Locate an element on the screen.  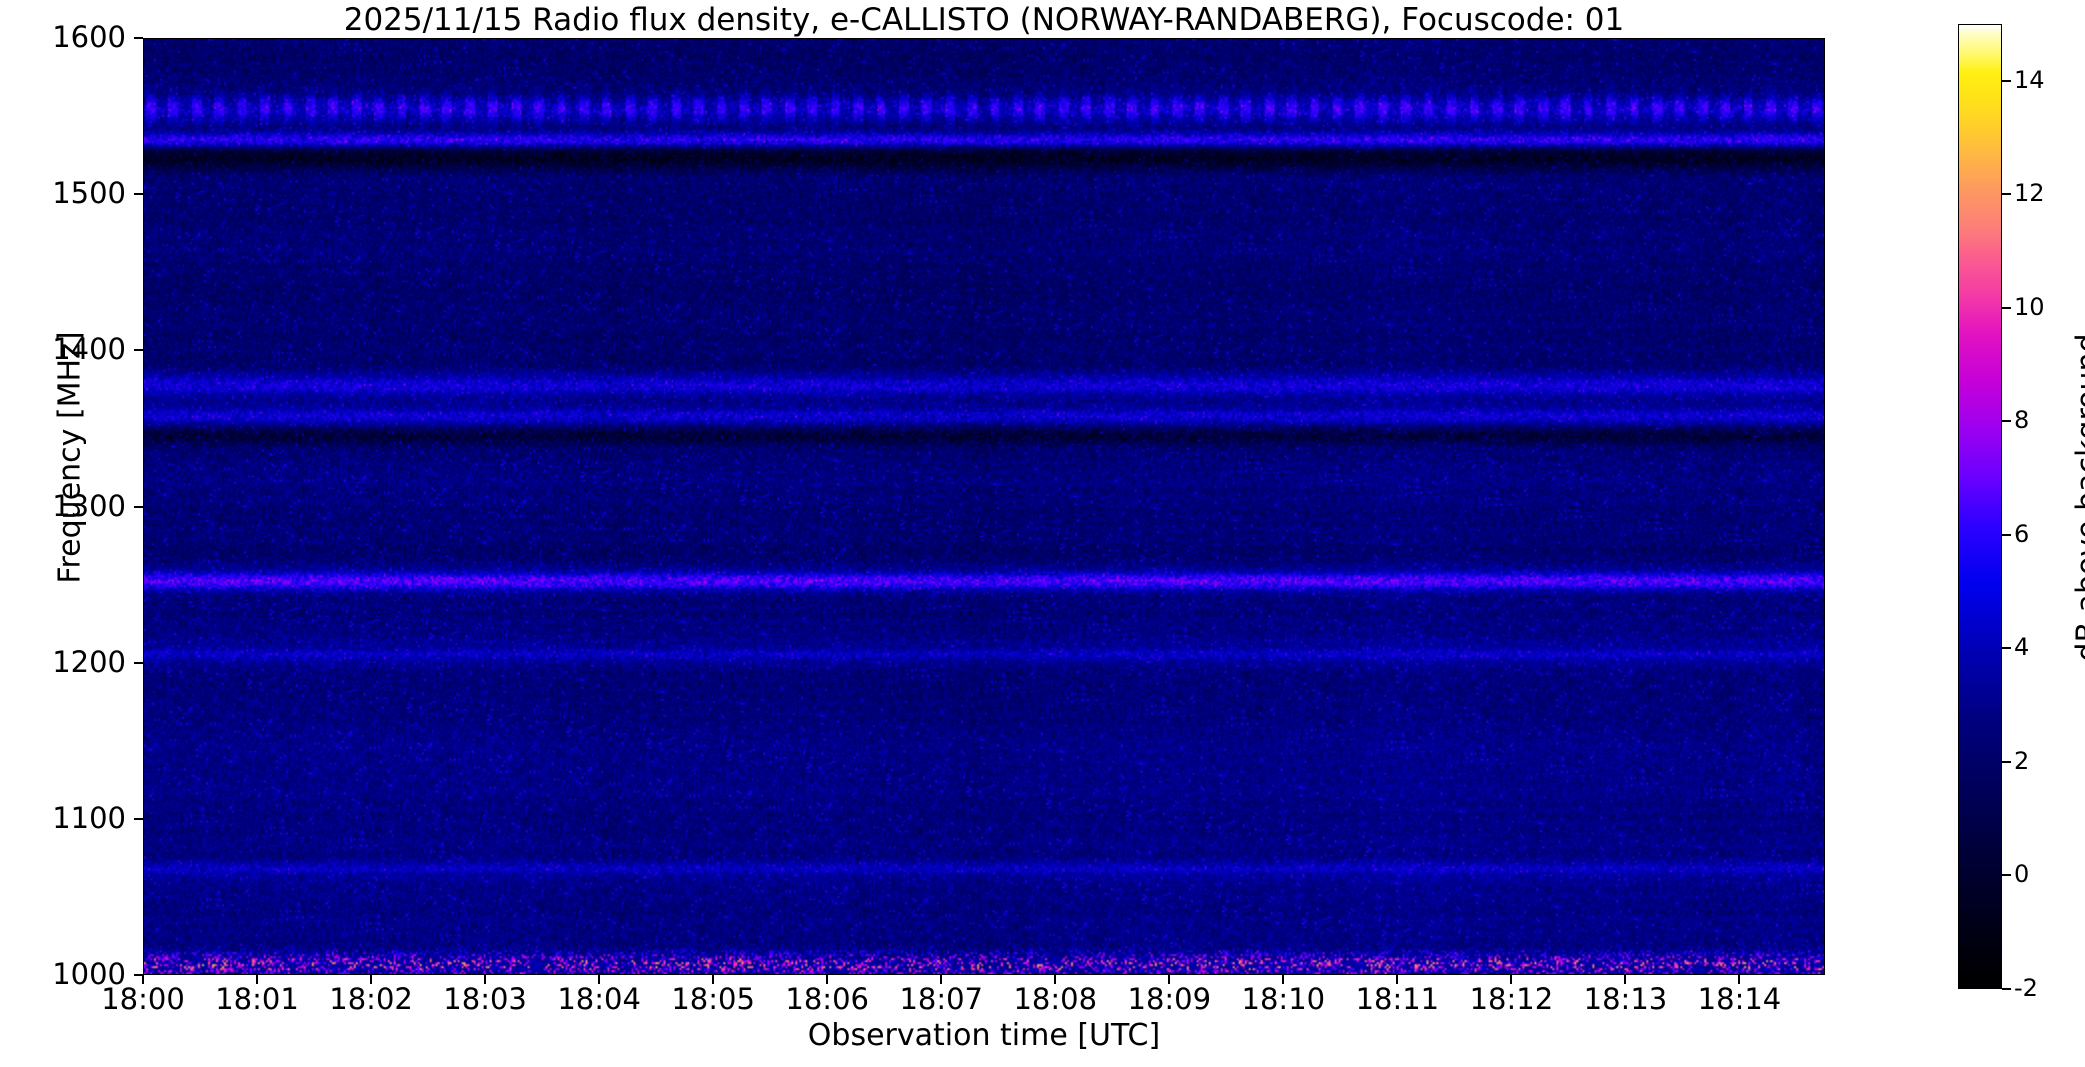
colorbar-tick-label: 2 is located at coordinates (2022, 760).